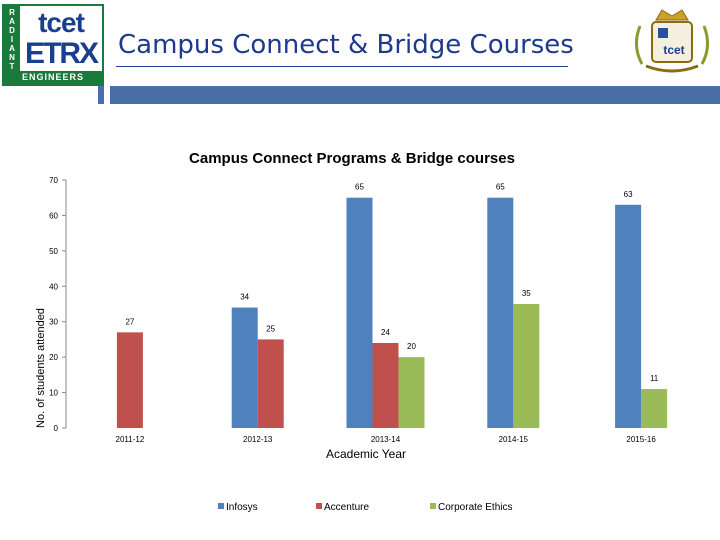 The height and width of the screenshot is (540, 720). I want to click on logo-side-letter: D, so click(12, 30).